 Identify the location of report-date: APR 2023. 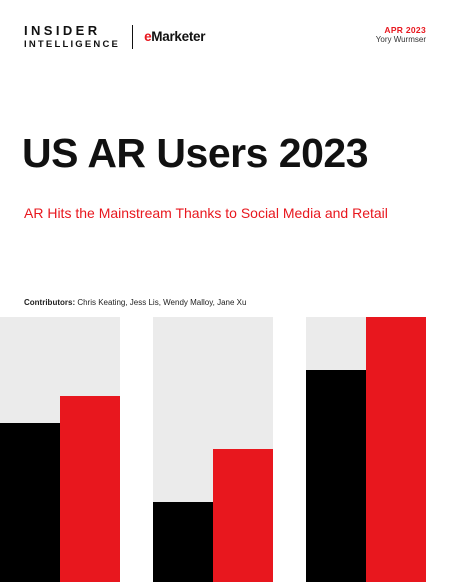
(405, 30).